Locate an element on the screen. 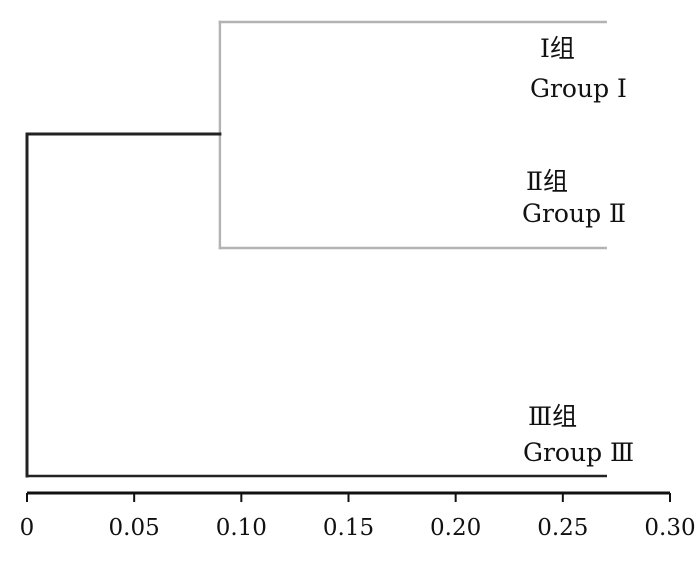 The image size is (700, 562). x-tick-label: 0 is located at coordinates (27, 528).